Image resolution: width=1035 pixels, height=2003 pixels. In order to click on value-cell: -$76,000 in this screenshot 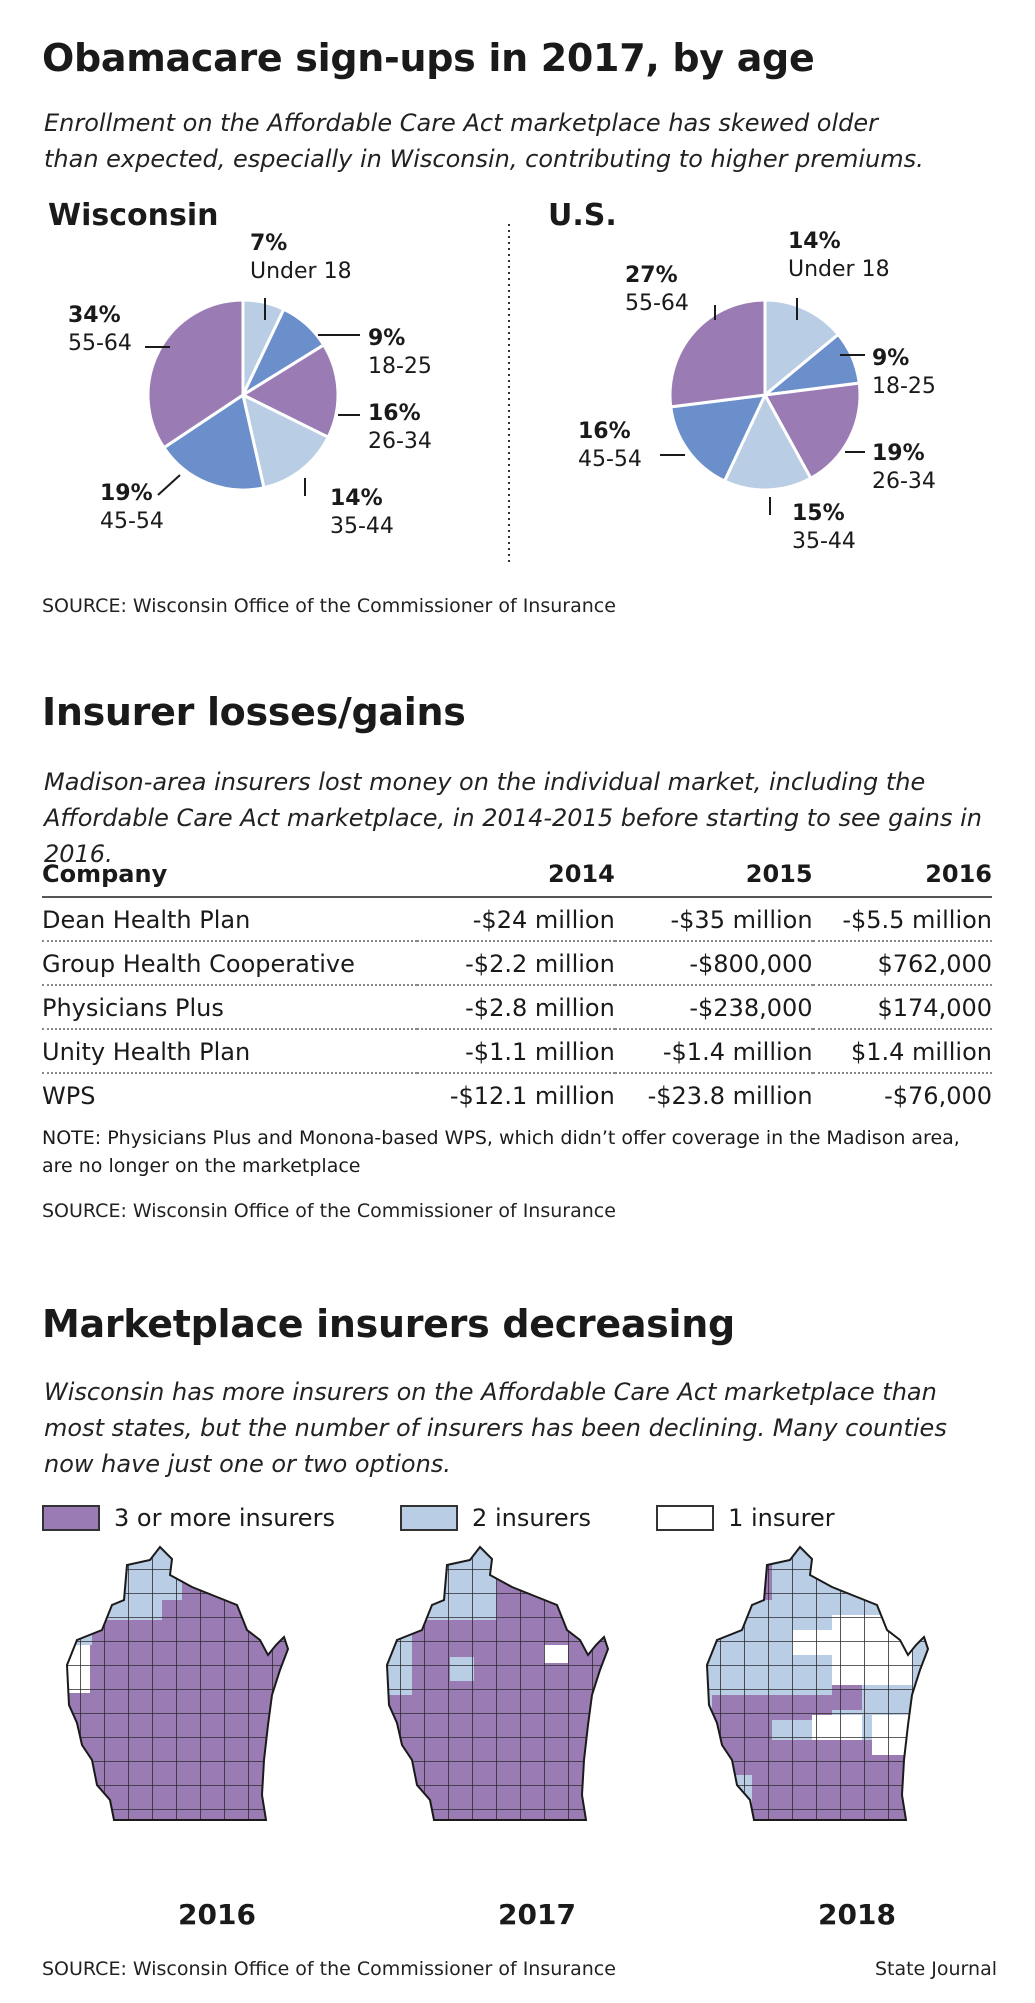, I will do `click(938, 1095)`.